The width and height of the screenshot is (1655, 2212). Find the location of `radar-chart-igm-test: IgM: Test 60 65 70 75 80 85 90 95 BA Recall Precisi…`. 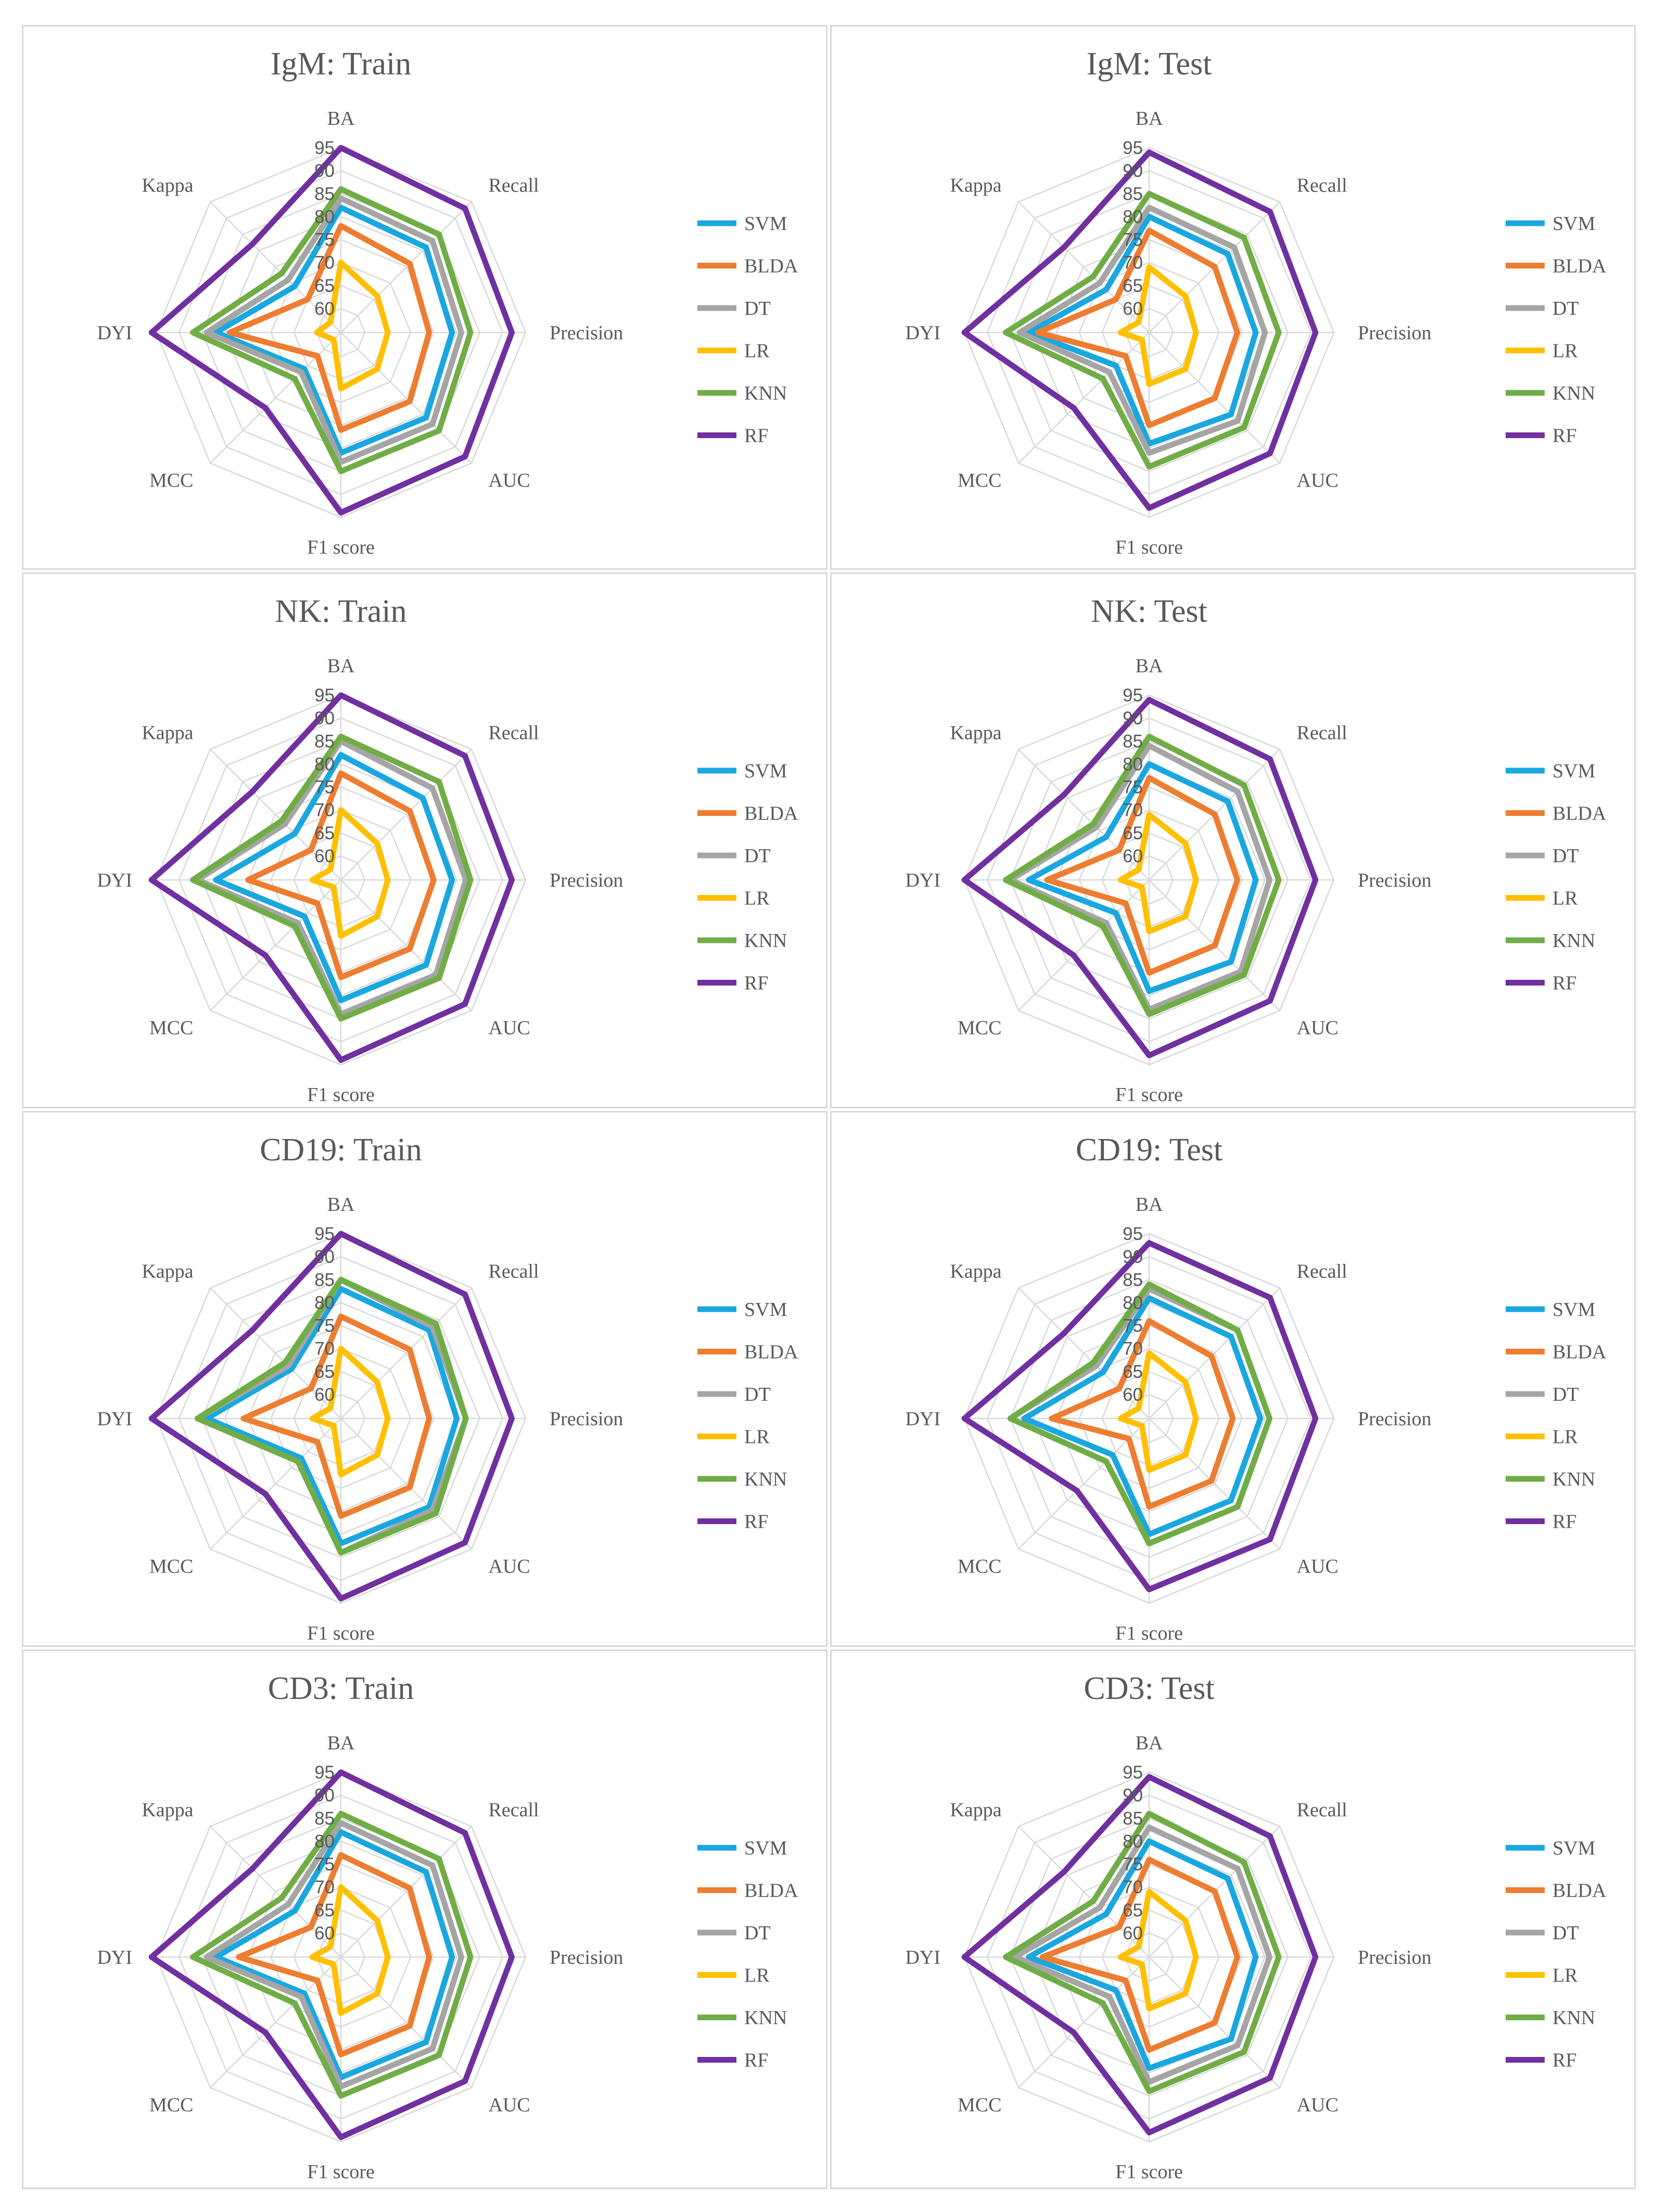

radar-chart-igm-test: IgM: Test 60 65 70 75 80 85 90 95 BA Recall Precisi… is located at coordinates (1256, 302).